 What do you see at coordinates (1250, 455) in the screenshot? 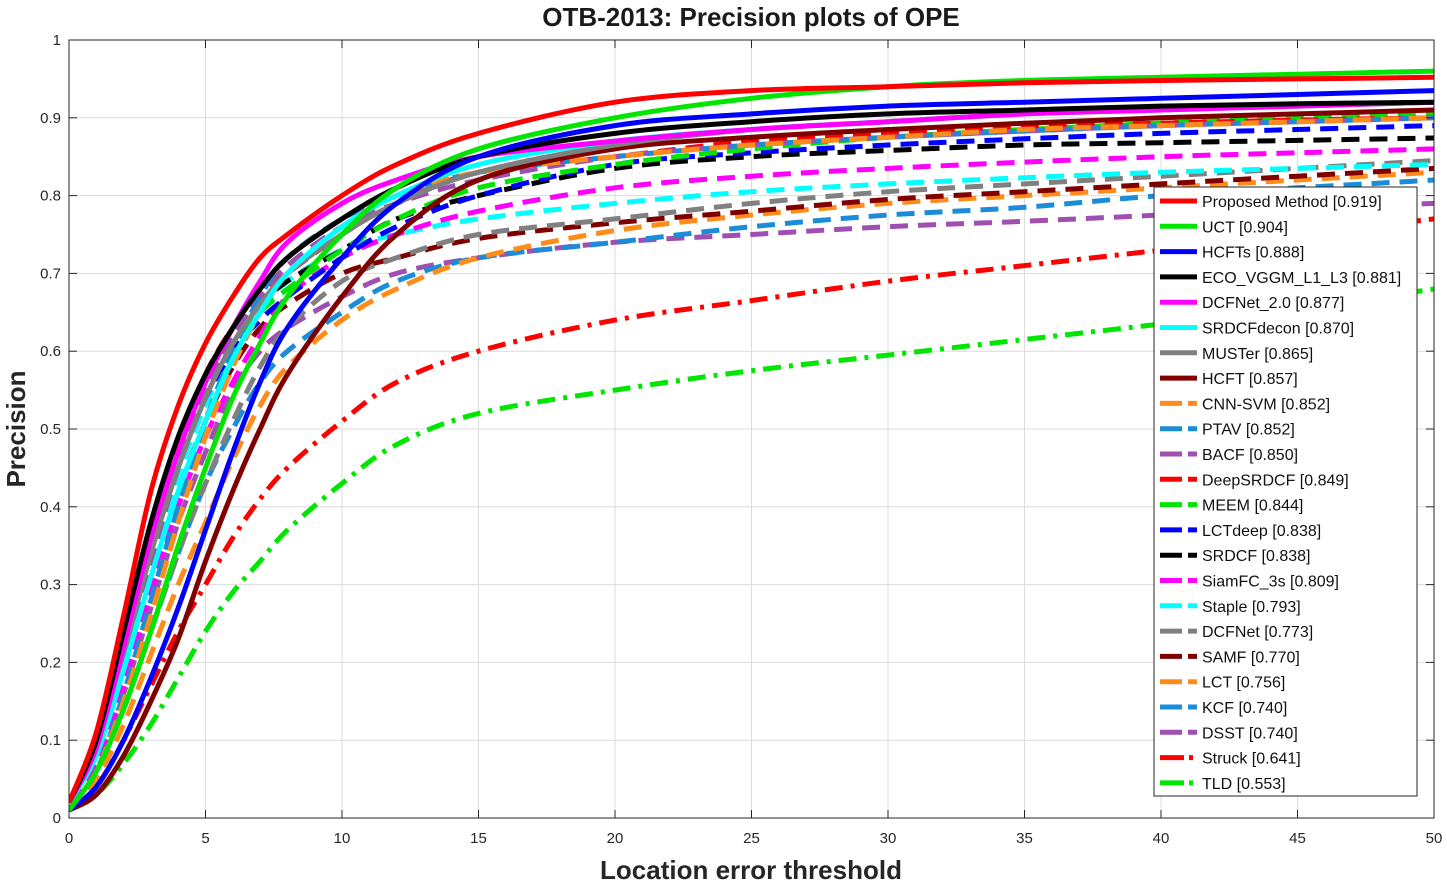
I see `legend-label: BACF [0.850]` at bounding box center [1250, 455].